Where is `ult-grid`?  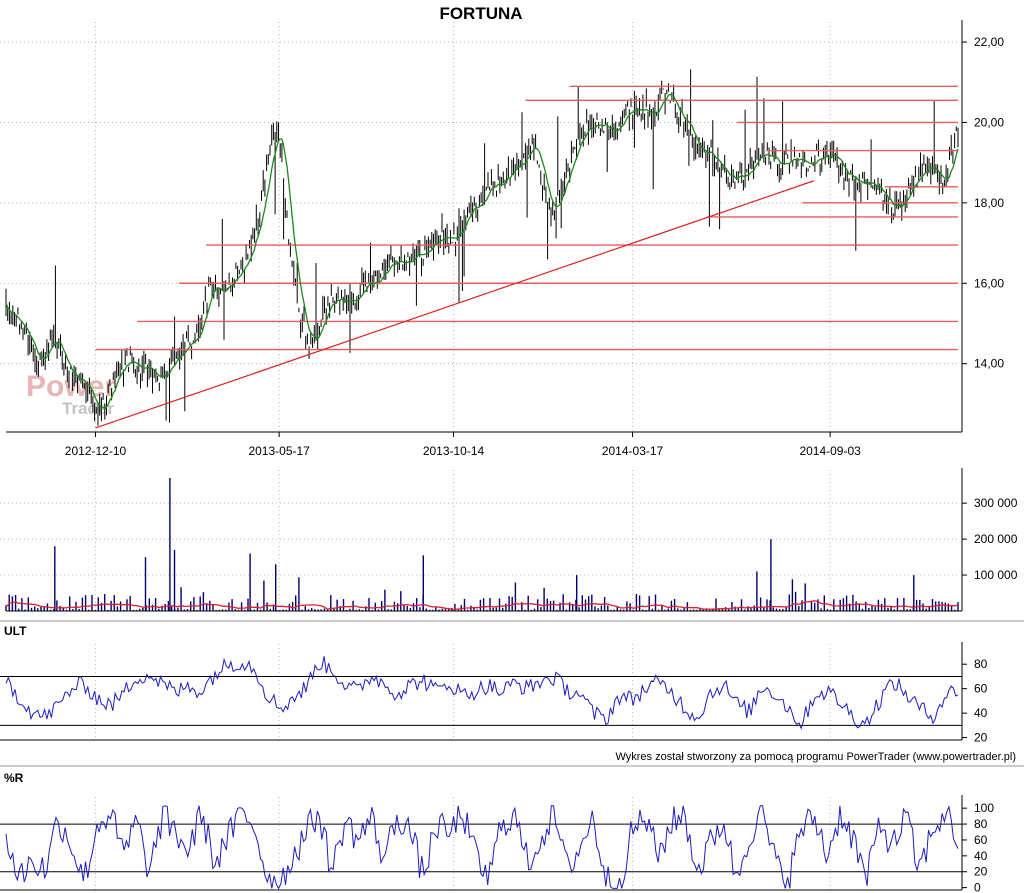
ult-grid is located at coordinates (463, 692).